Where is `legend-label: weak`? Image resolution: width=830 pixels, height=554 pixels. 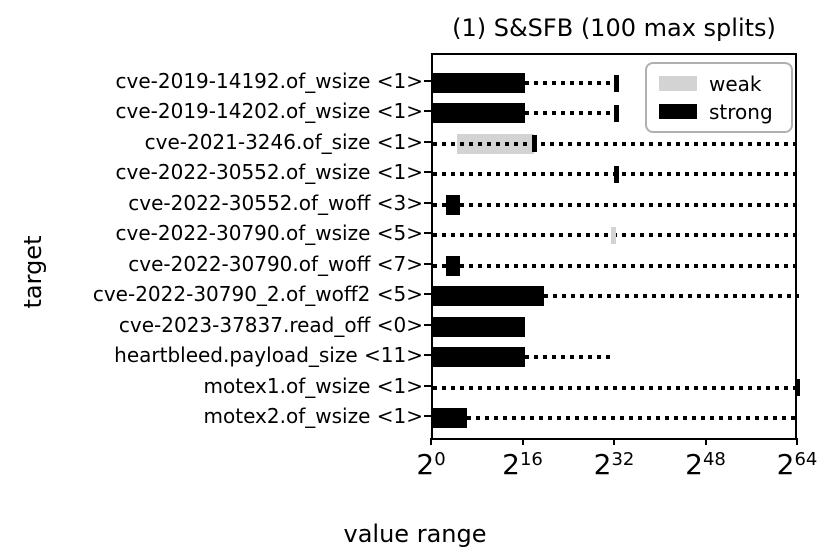 legend-label: weak is located at coordinates (735, 83).